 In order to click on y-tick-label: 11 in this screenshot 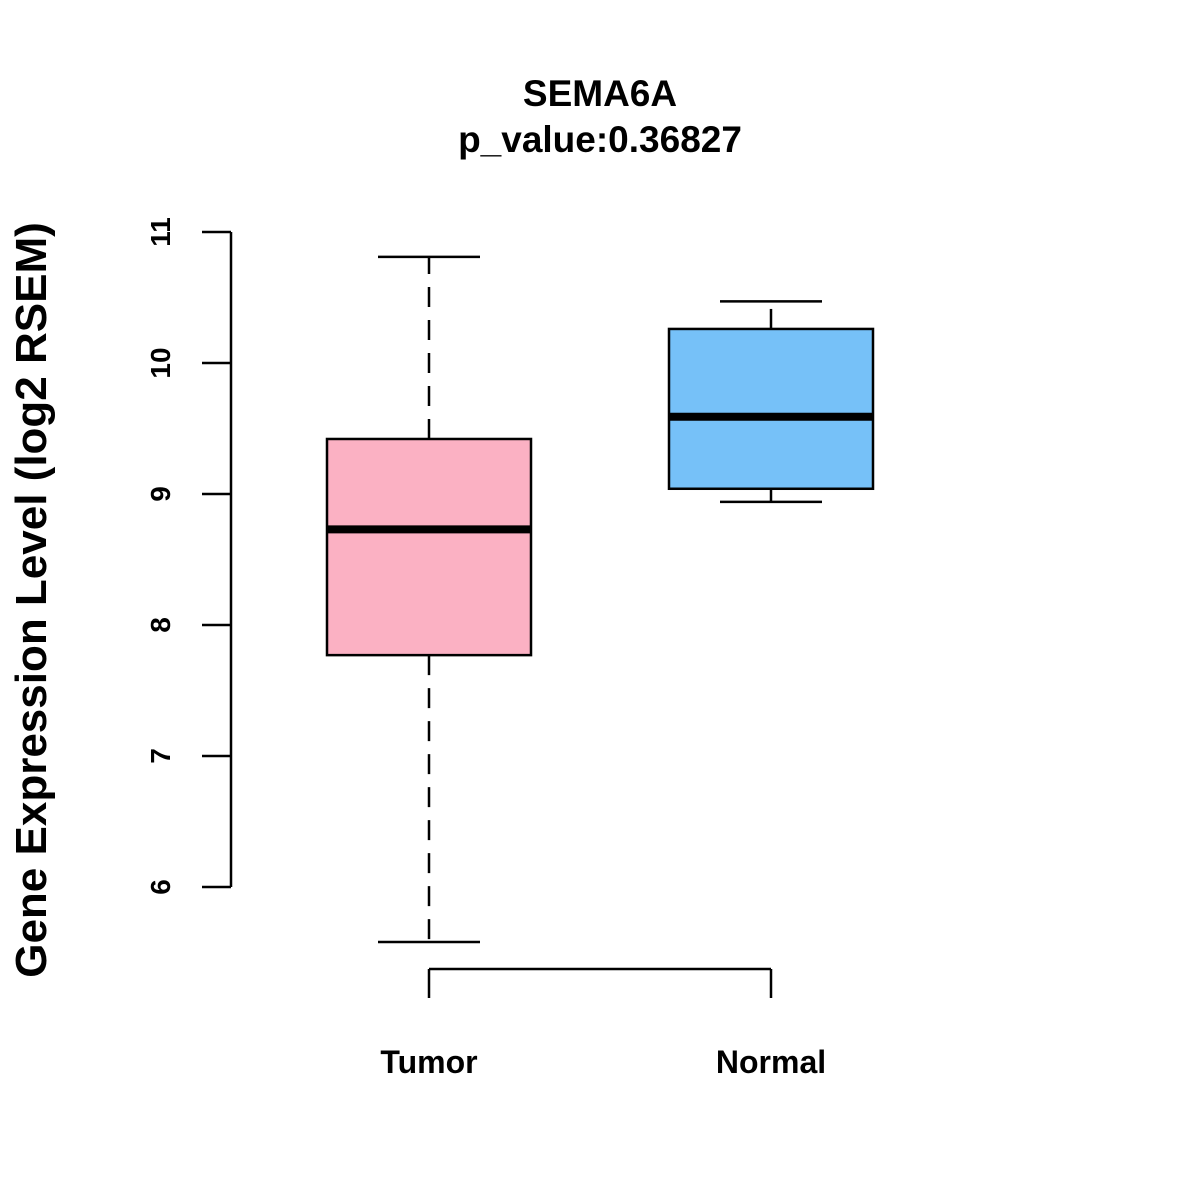, I will do `click(160, 232)`.